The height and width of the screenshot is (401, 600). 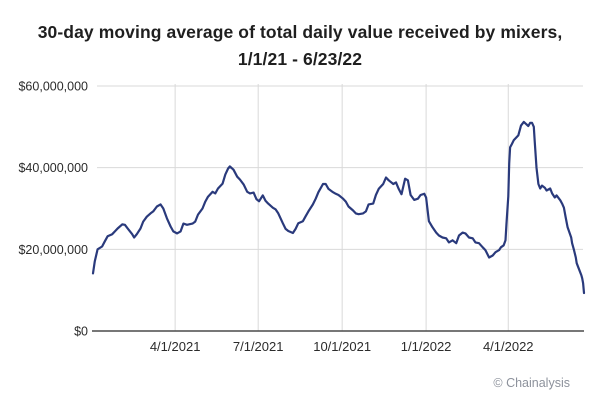 What do you see at coordinates (175, 346) in the screenshot?
I see `x-tick-label: 4/1/2021` at bounding box center [175, 346].